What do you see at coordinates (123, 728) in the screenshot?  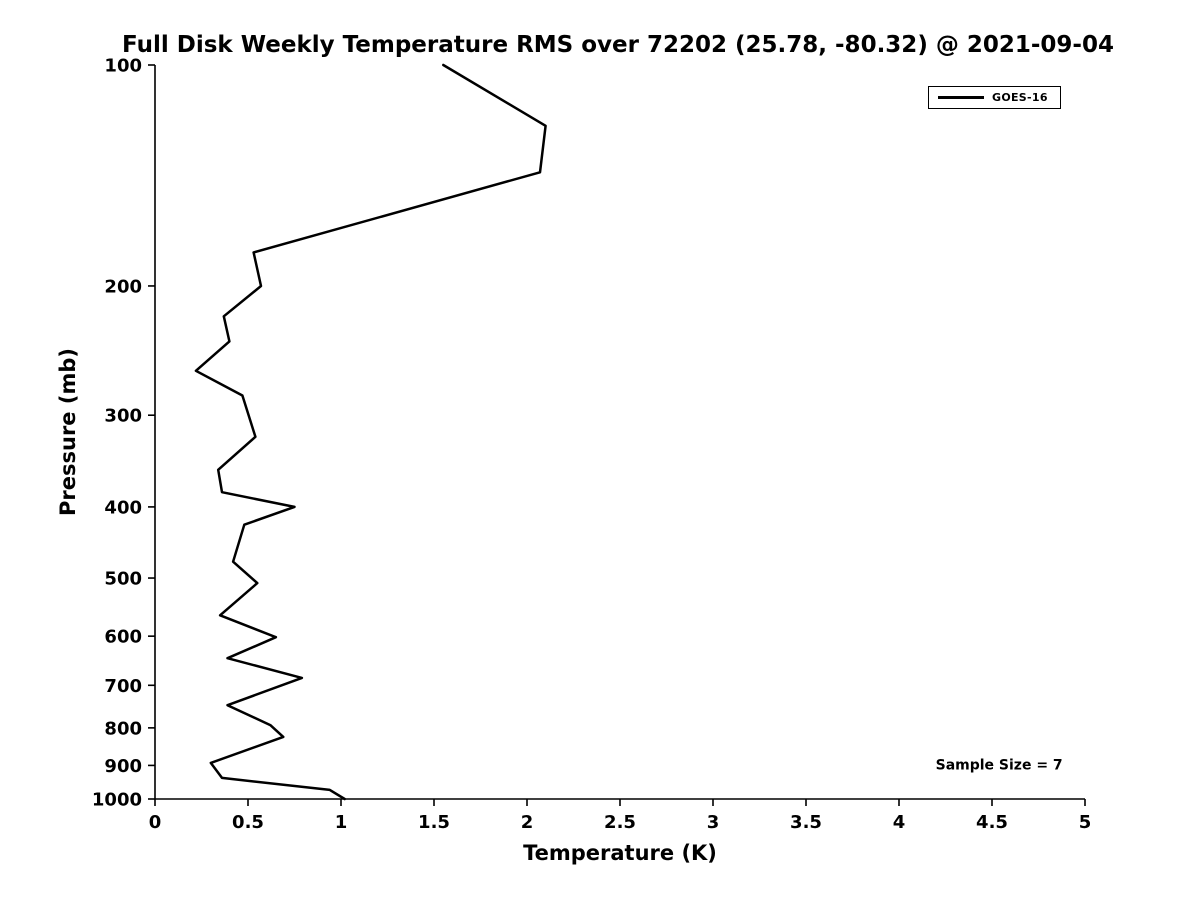 I see `y-tick-label: 800` at bounding box center [123, 728].